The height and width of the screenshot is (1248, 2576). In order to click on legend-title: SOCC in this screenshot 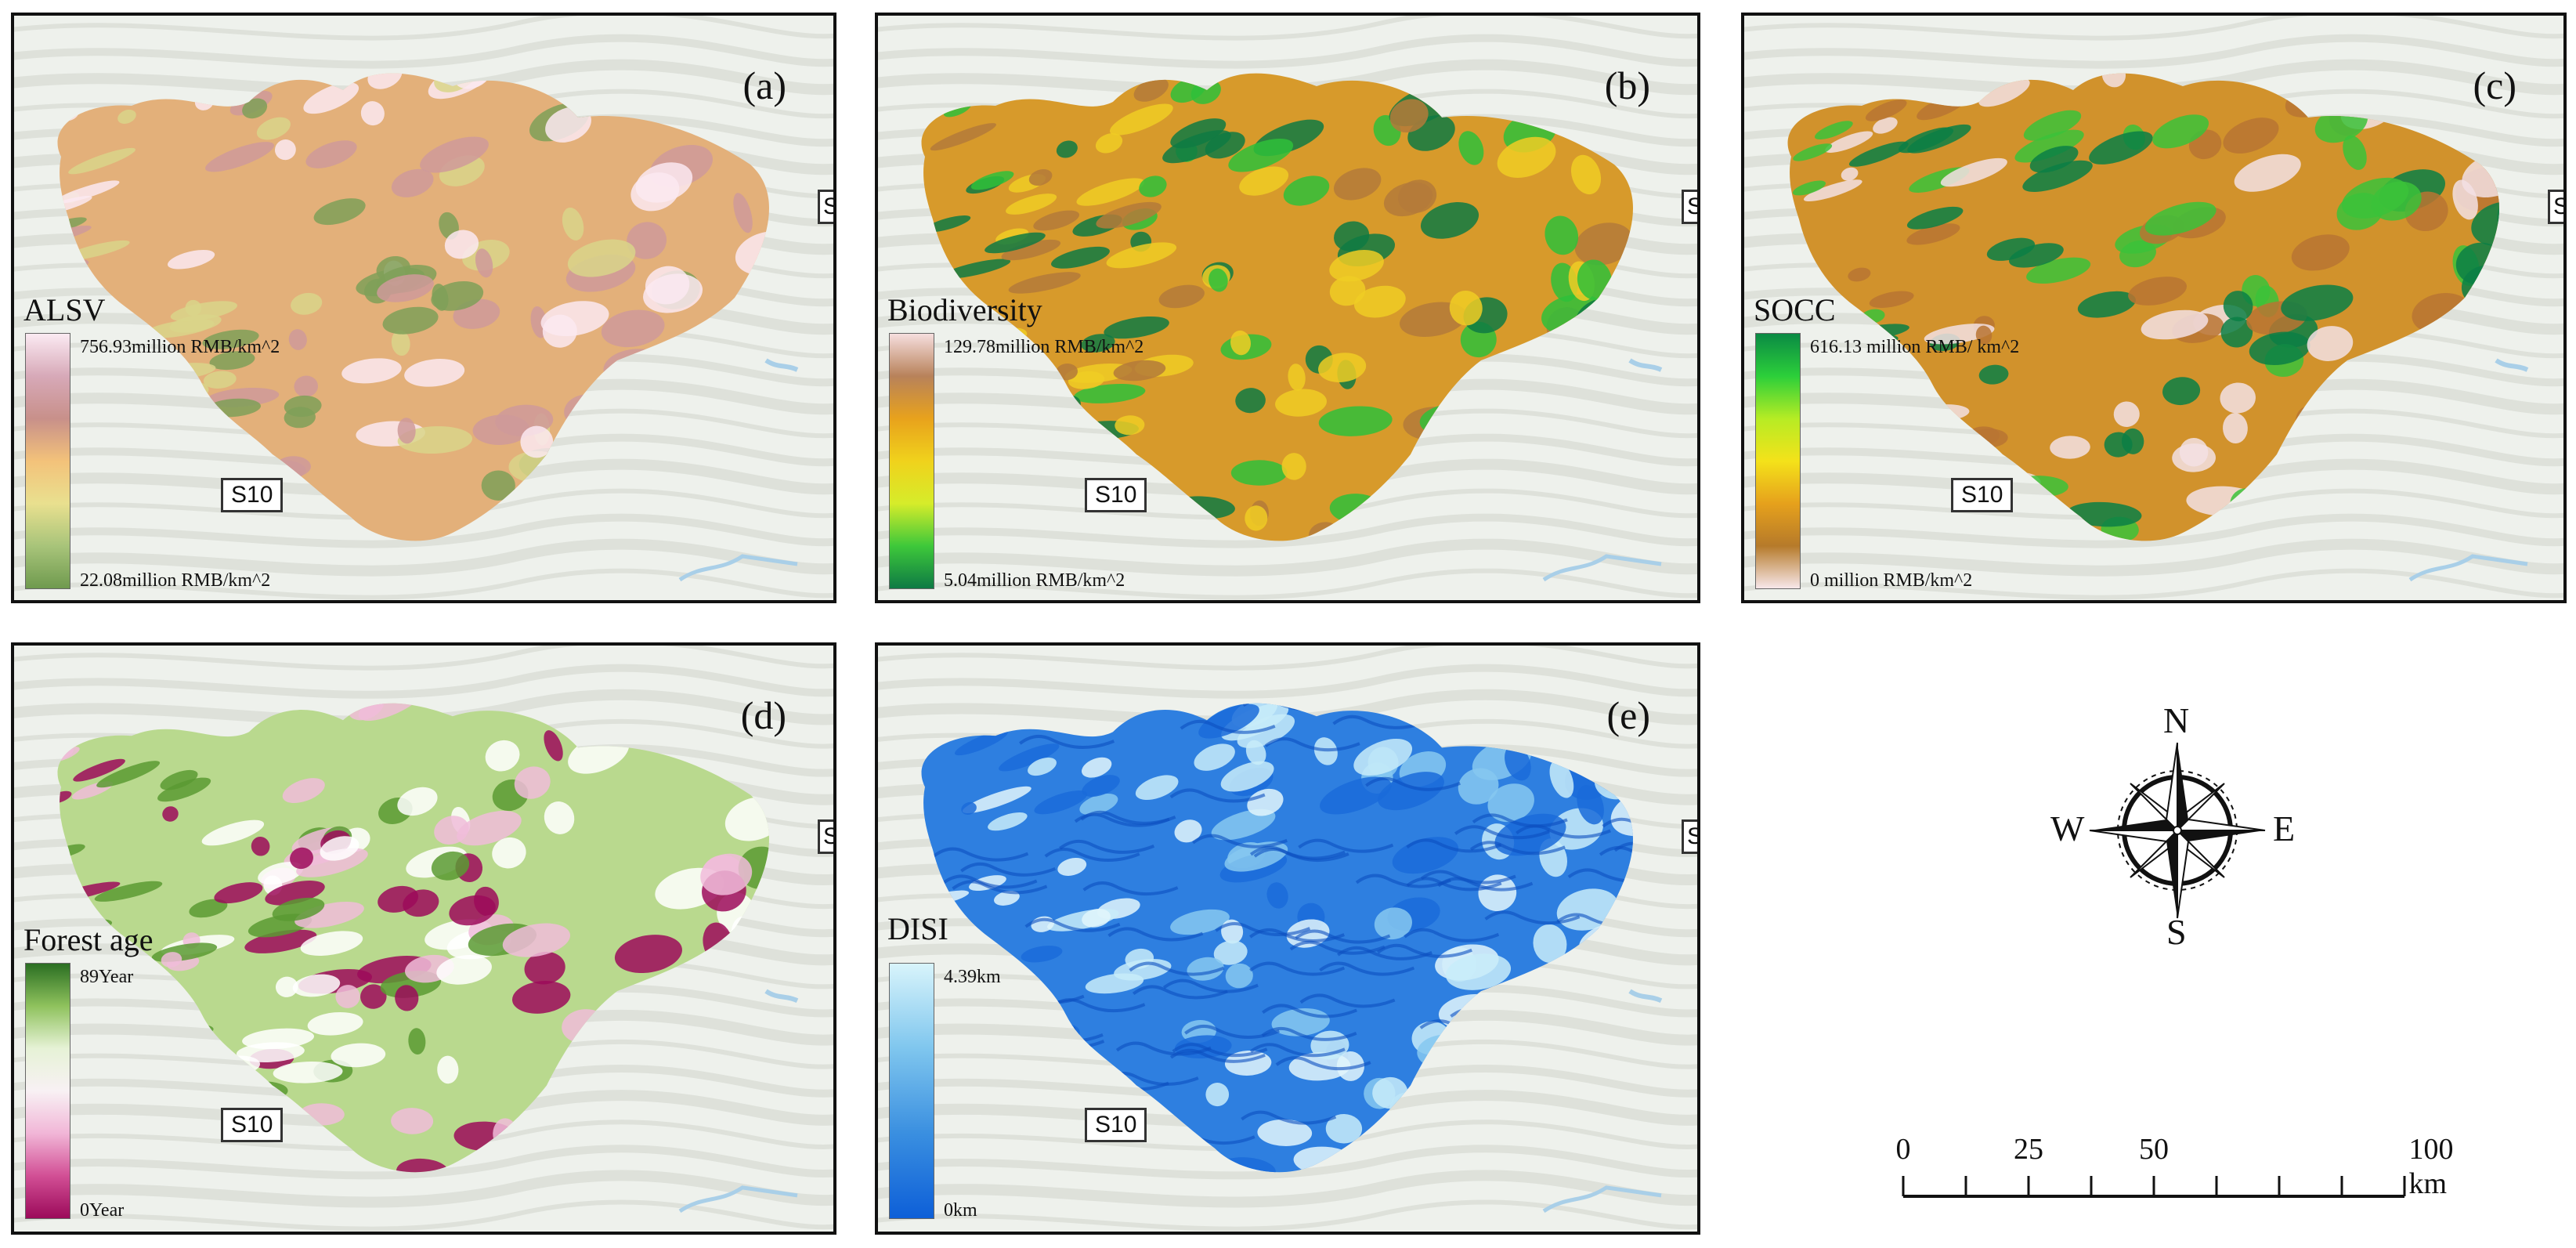, I will do `click(1795, 309)`.